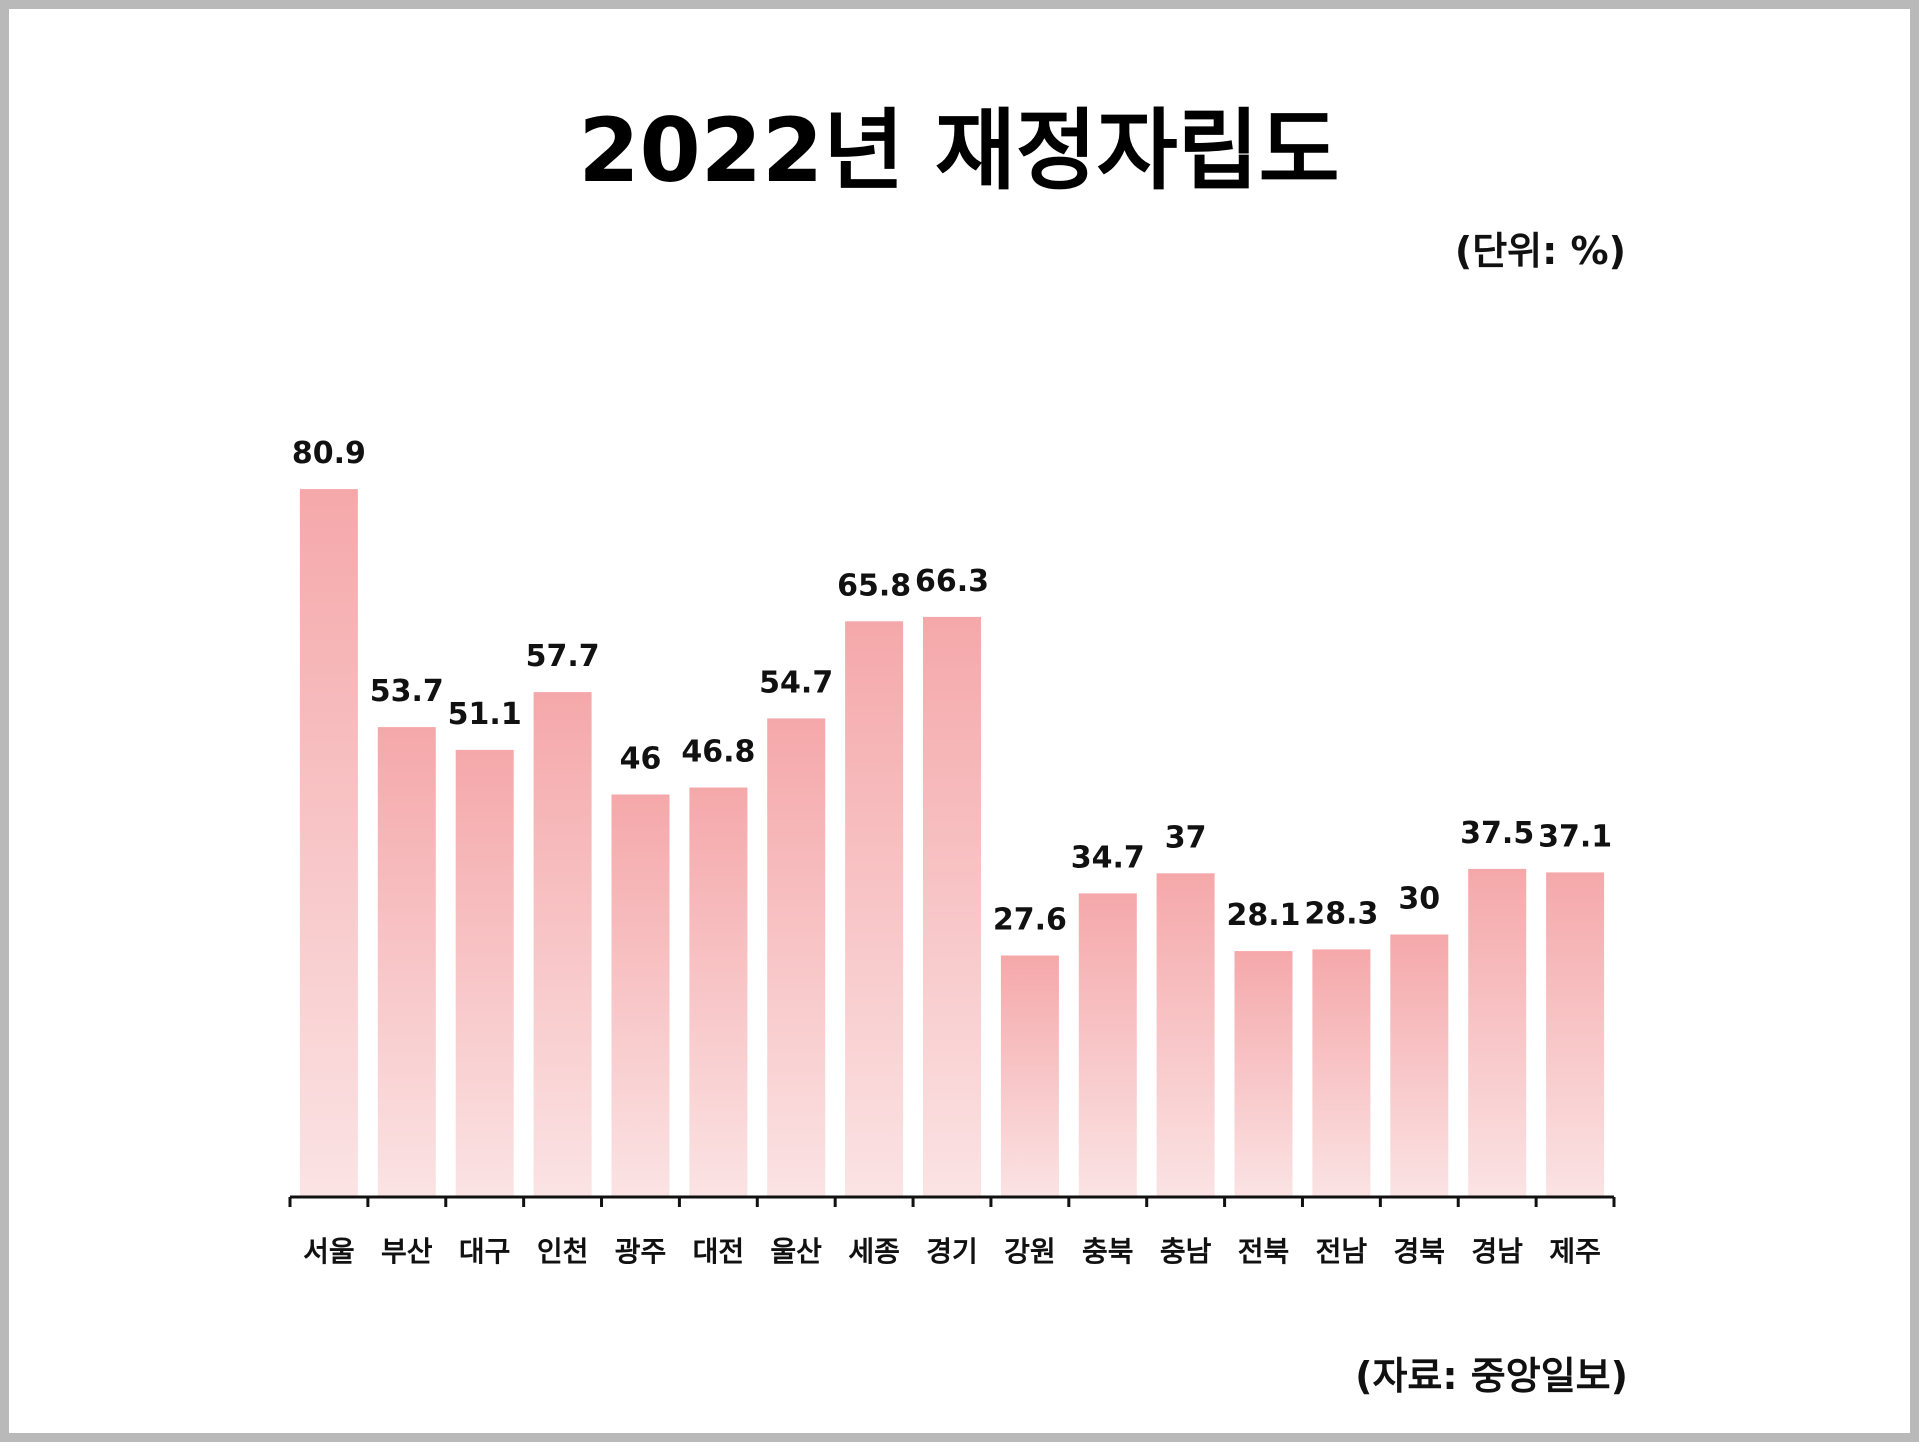 The height and width of the screenshot is (1451, 1919). What do you see at coordinates (874, 1251) in the screenshot?
I see `category-label: 세종` at bounding box center [874, 1251].